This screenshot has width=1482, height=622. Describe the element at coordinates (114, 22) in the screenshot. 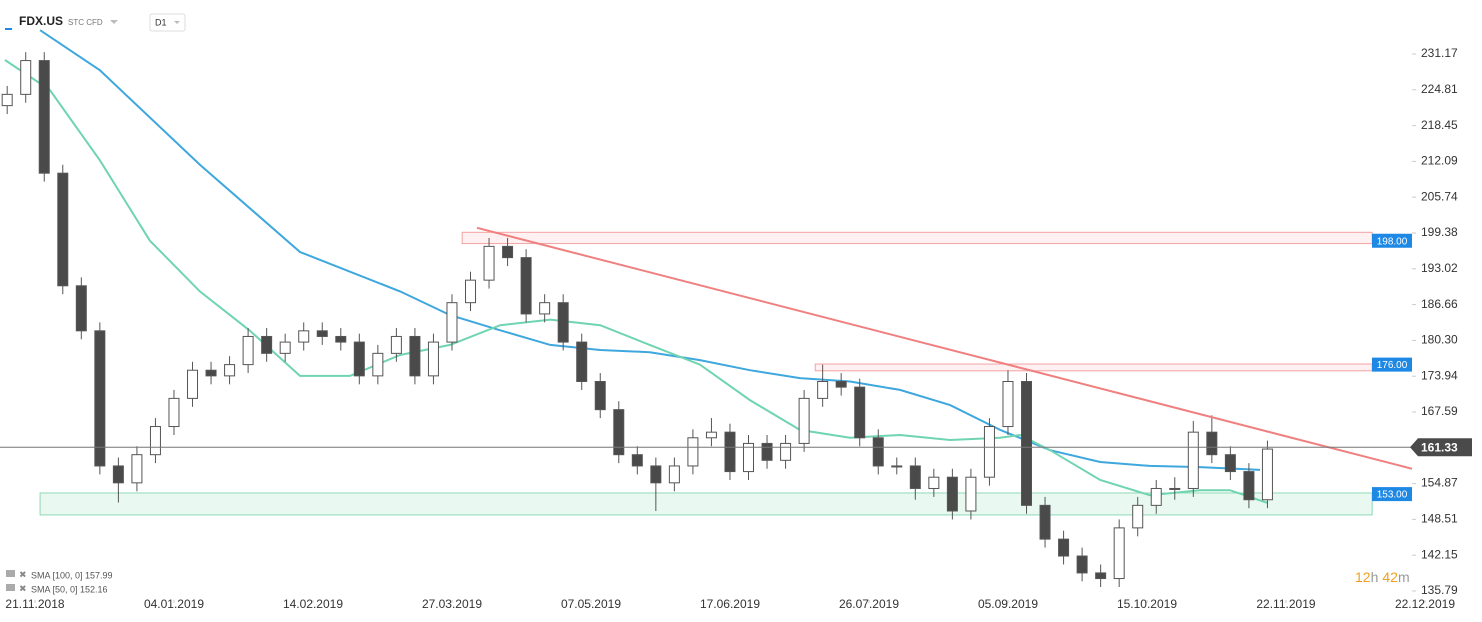

I see `symbol-dropdown` at that location.